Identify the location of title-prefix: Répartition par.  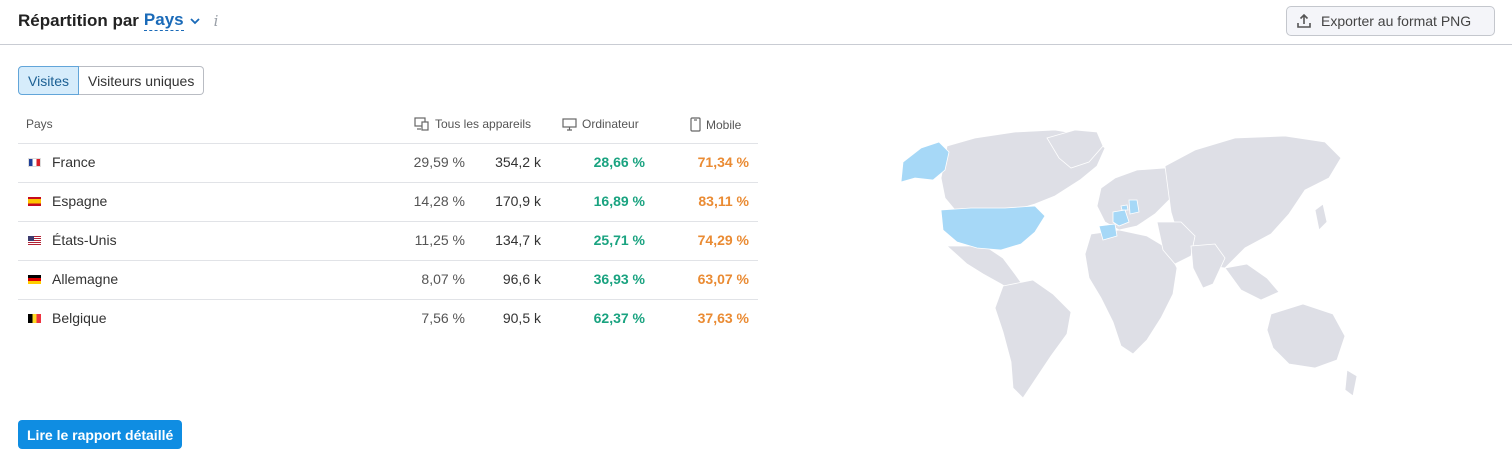
(78, 20).